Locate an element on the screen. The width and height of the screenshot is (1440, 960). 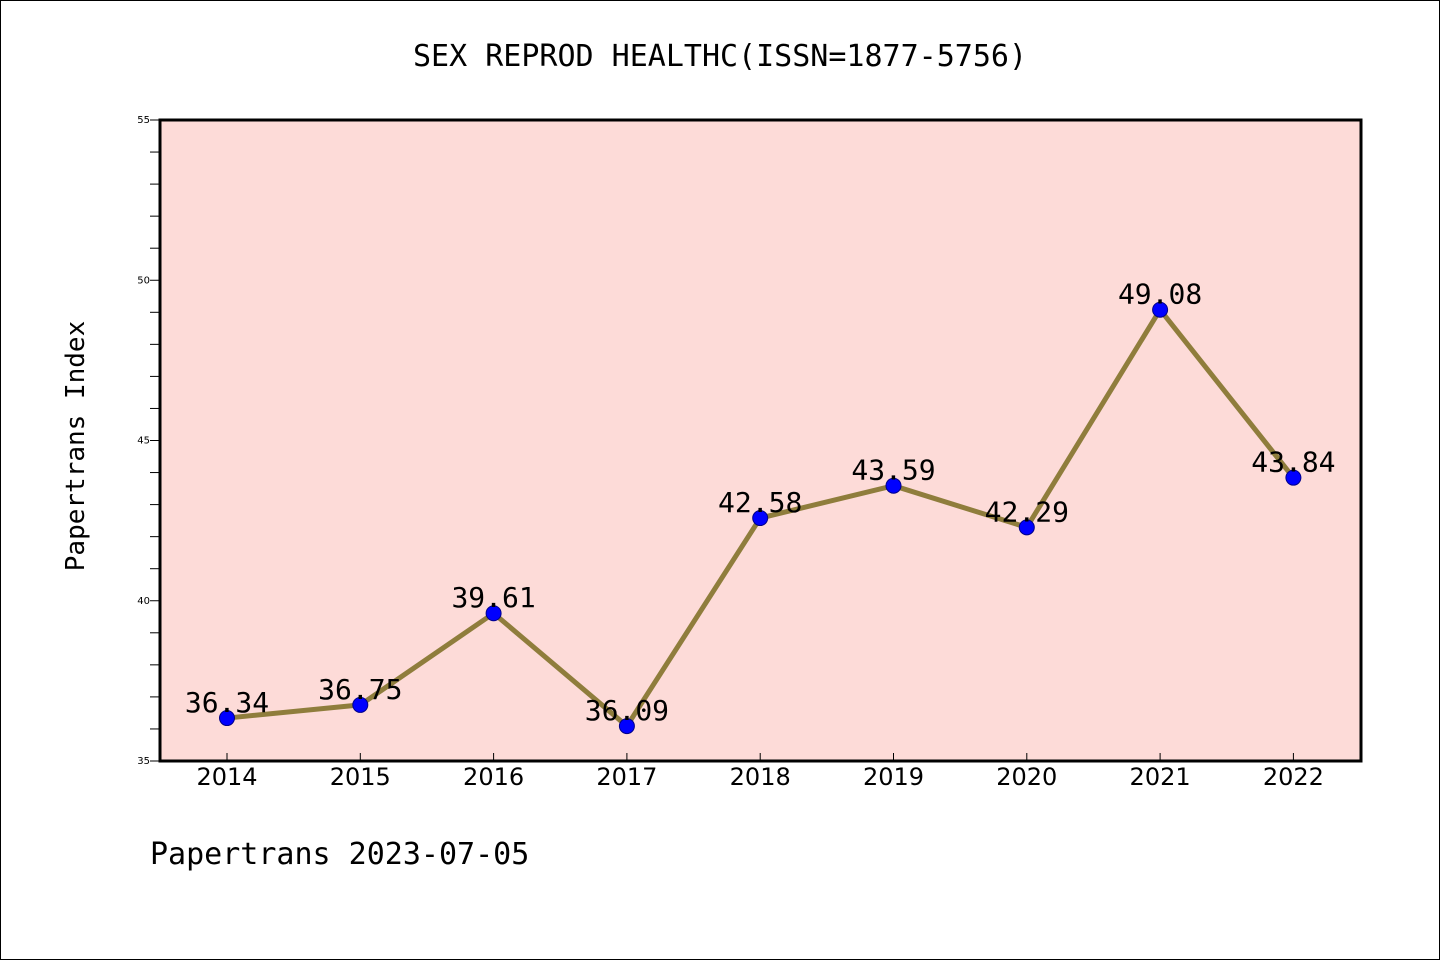
y-tick-label: 40 is located at coordinates (143, 601).